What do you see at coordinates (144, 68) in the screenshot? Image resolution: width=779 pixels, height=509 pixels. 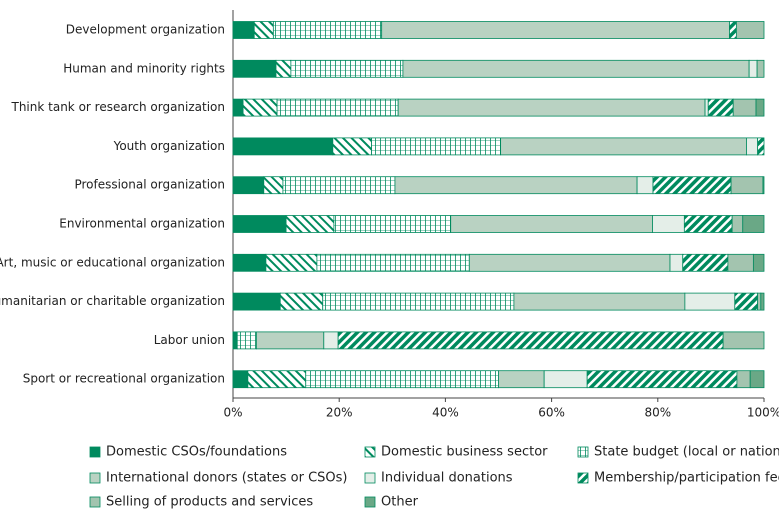 I see `category-label: Human and minority rights` at bounding box center [144, 68].